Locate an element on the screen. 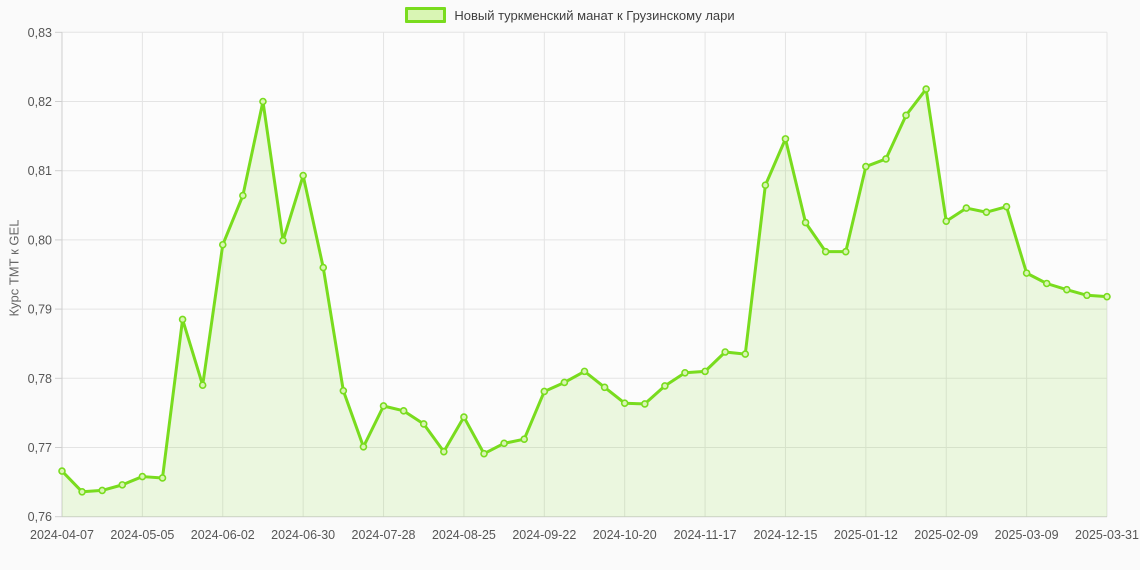 This screenshot has width=1140, height=570. x-tick-label: 2024-06-02 is located at coordinates (223, 535).